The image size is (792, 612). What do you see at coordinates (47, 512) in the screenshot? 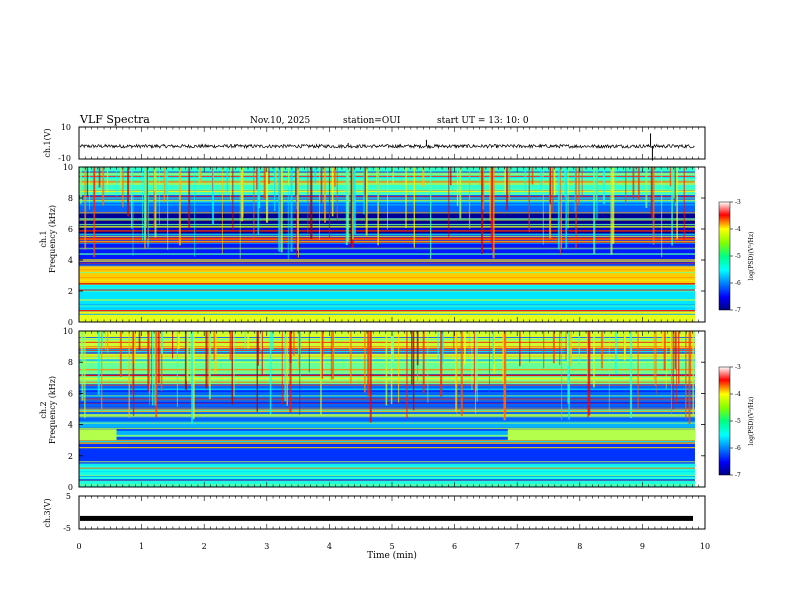
I see `ch3-ylabel: ch.3(V)` at bounding box center [47, 512].